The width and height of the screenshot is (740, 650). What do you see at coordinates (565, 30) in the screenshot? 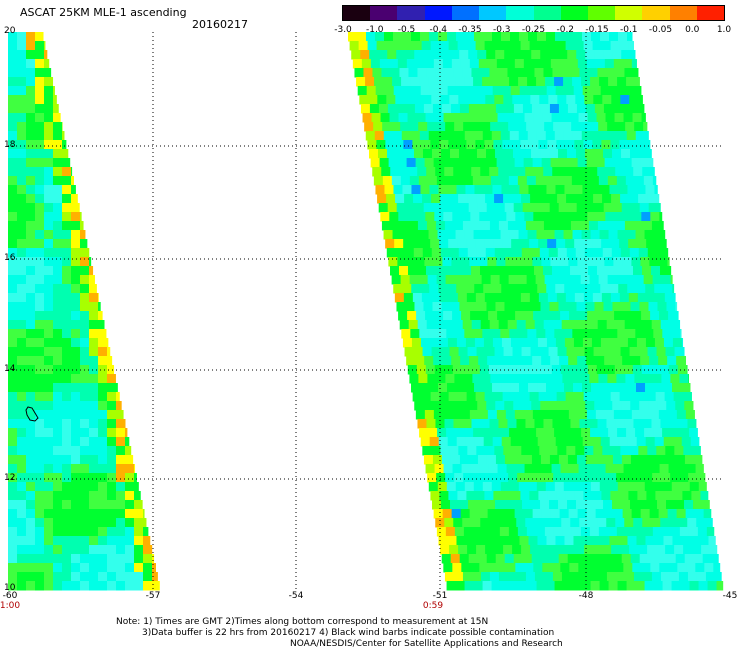
I see `colorbar-label: -0.2` at bounding box center [565, 30].